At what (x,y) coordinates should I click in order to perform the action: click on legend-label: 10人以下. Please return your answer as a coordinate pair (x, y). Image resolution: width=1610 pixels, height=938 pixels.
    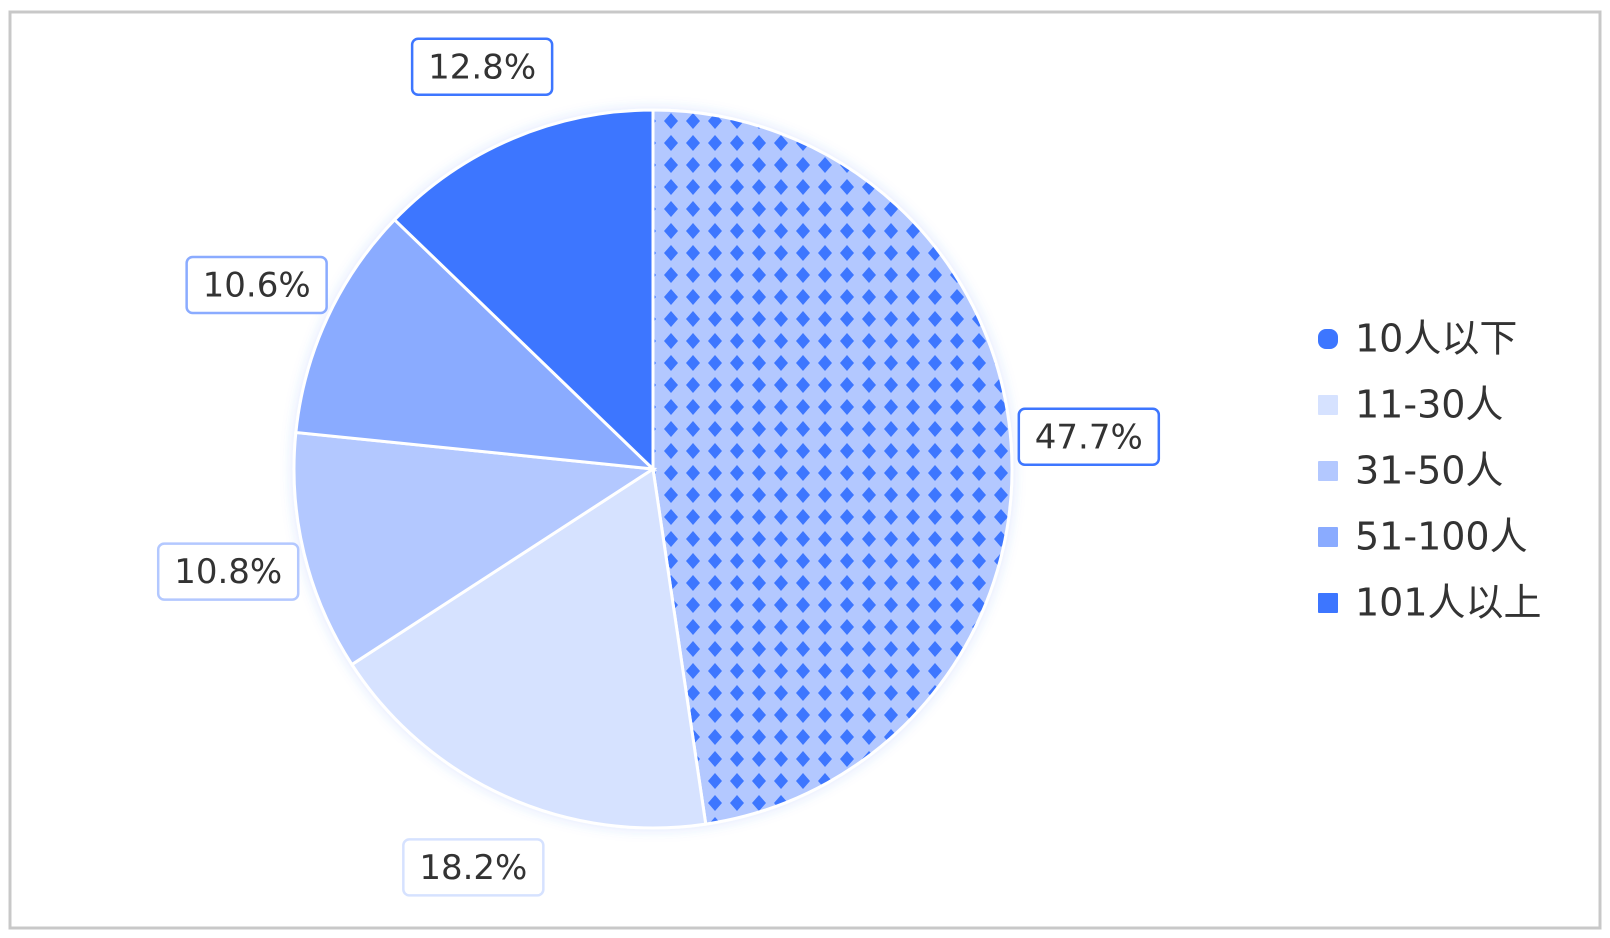
    Looking at the image, I should click on (1436, 339).